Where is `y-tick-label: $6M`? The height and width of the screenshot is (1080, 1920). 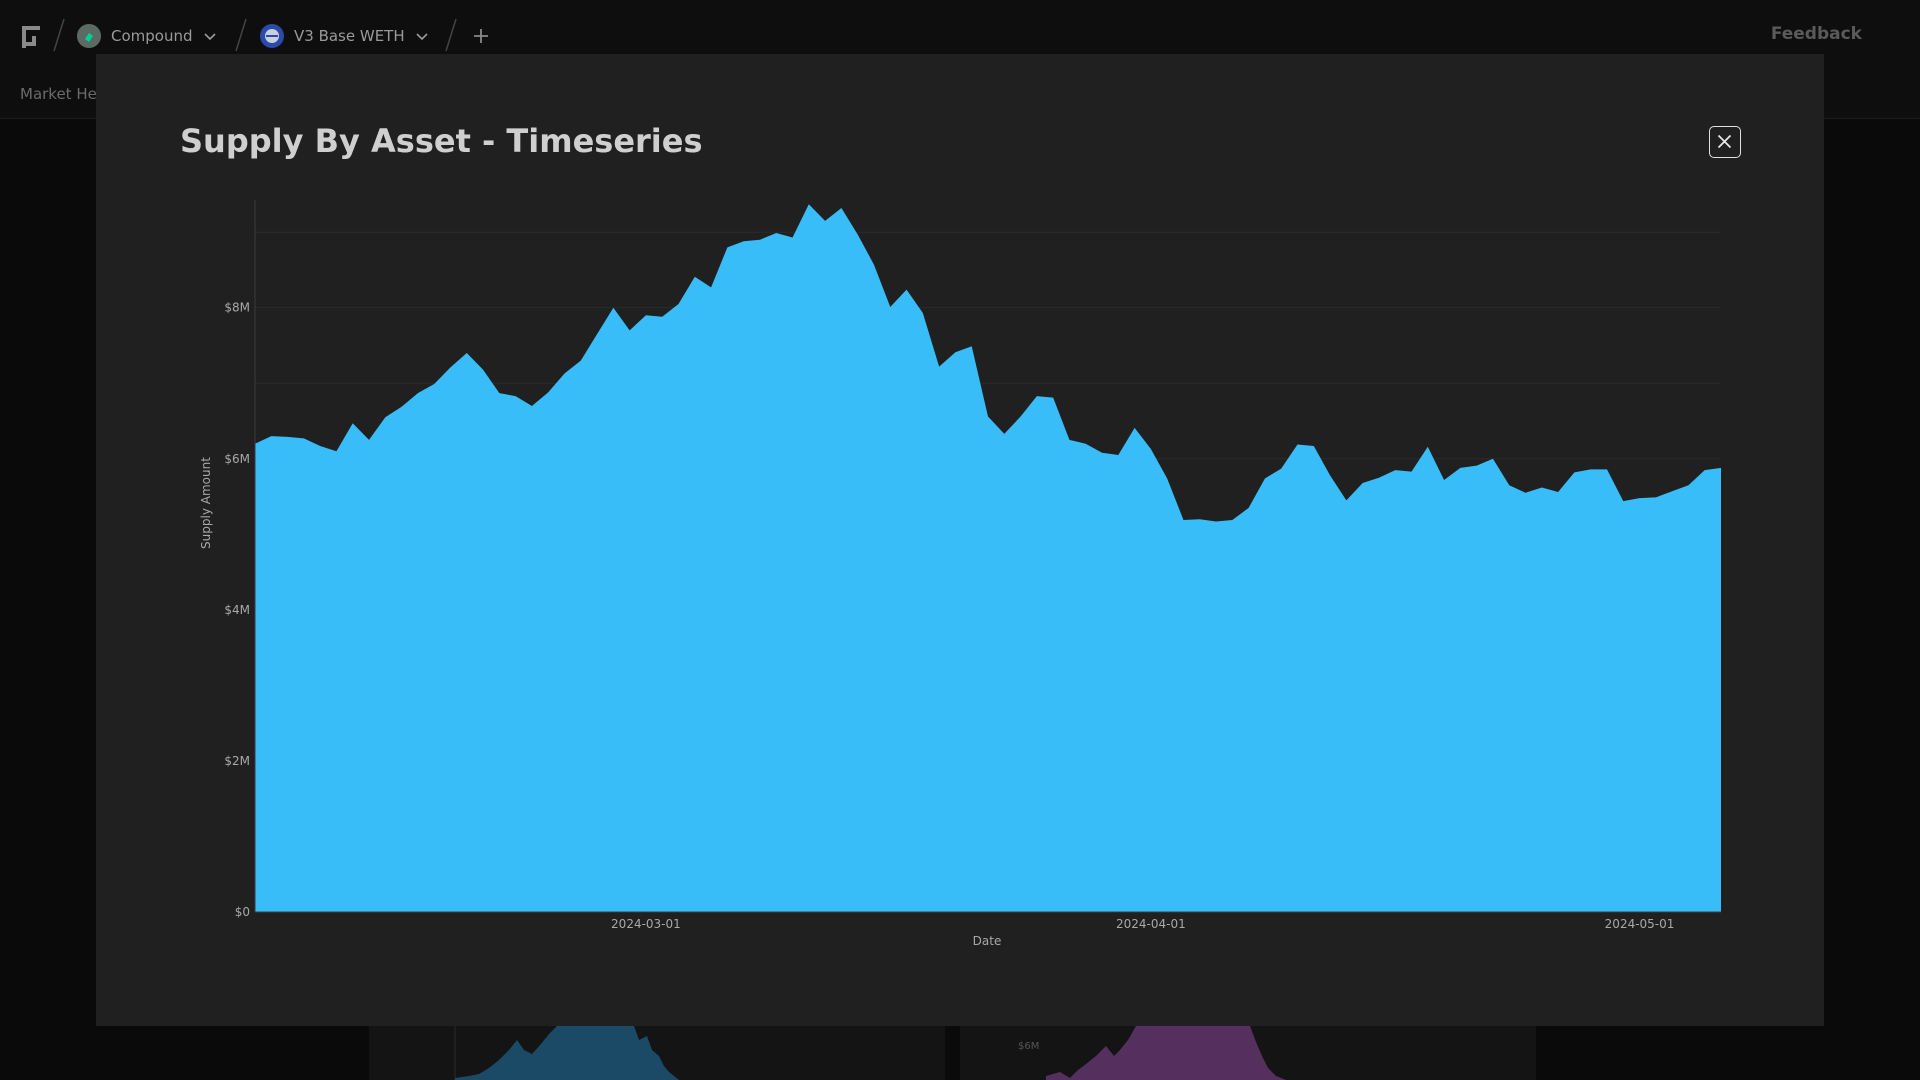
y-tick-label: $6M is located at coordinates (237, 459).